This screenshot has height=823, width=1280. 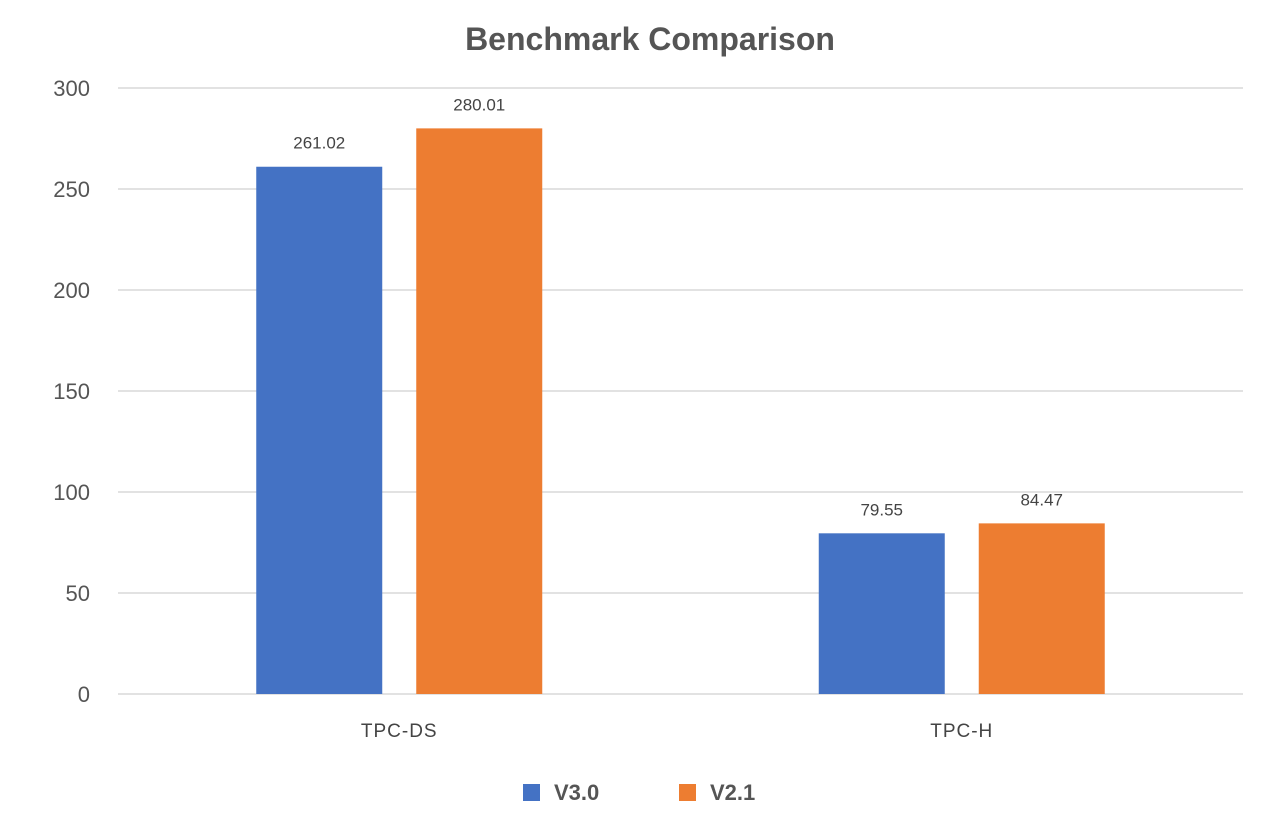 I want to click on x-tick-label: TPC-DS, so click(x=399, y=731).